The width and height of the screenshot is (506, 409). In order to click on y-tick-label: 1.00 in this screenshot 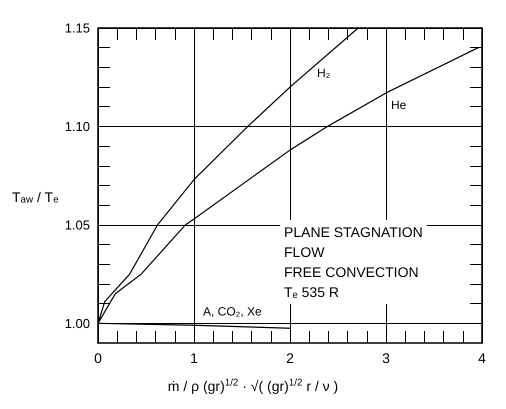, I will do `click(77, 323)`.